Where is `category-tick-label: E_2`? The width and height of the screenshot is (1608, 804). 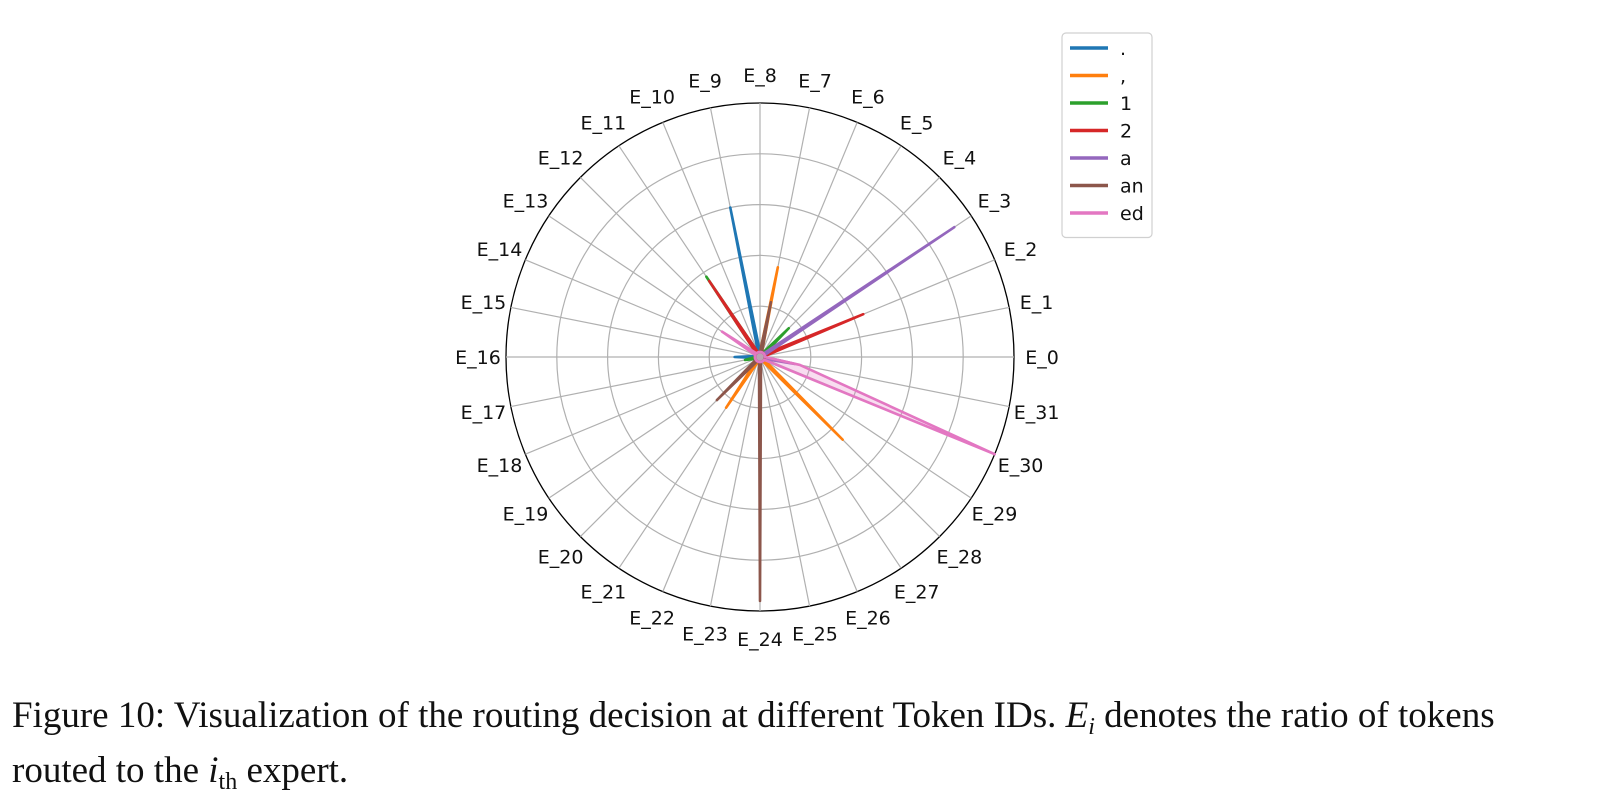
category-tick-label: E_2 is located at coordinates (1021, 250).